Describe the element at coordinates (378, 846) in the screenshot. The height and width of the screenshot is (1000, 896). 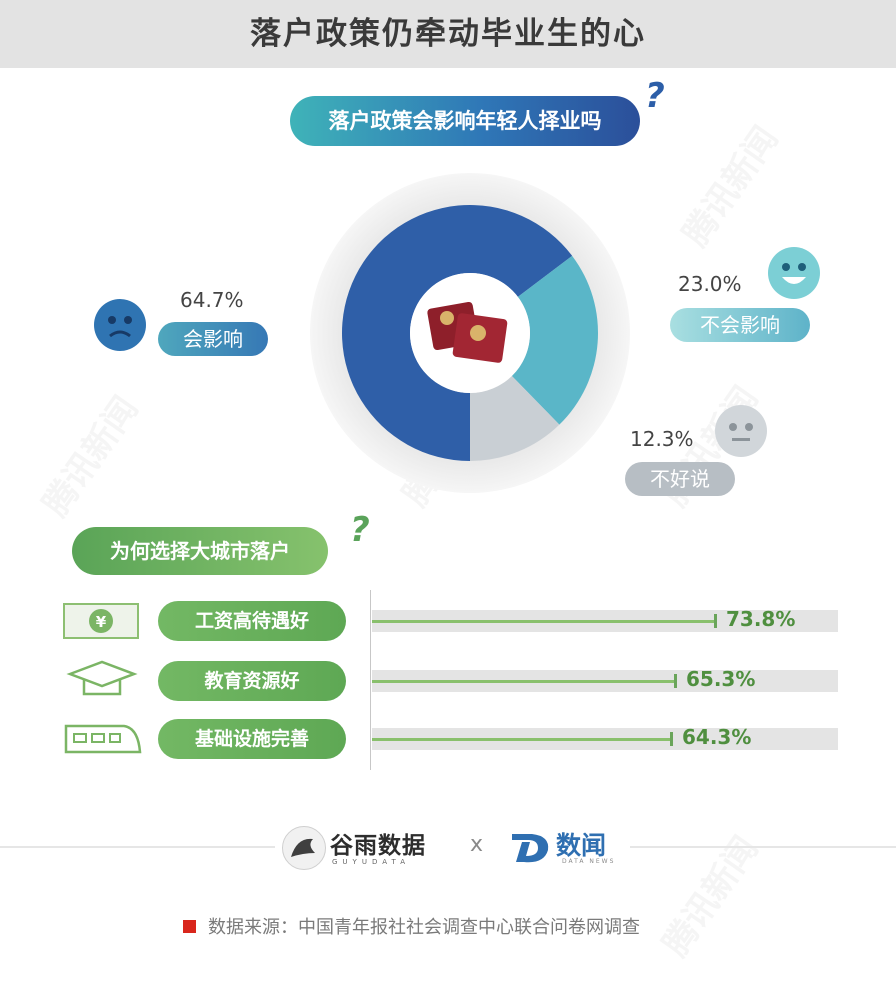
I see `logo-guyu-text: 谷雨数据` at that location.